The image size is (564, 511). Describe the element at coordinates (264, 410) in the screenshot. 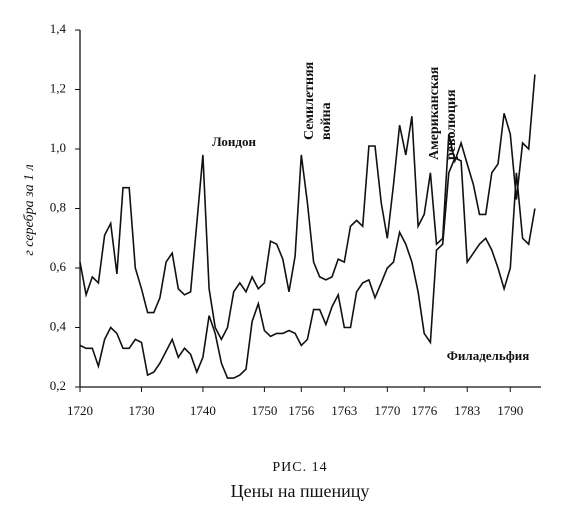

I see `x-tick-label: 1750` at that location.